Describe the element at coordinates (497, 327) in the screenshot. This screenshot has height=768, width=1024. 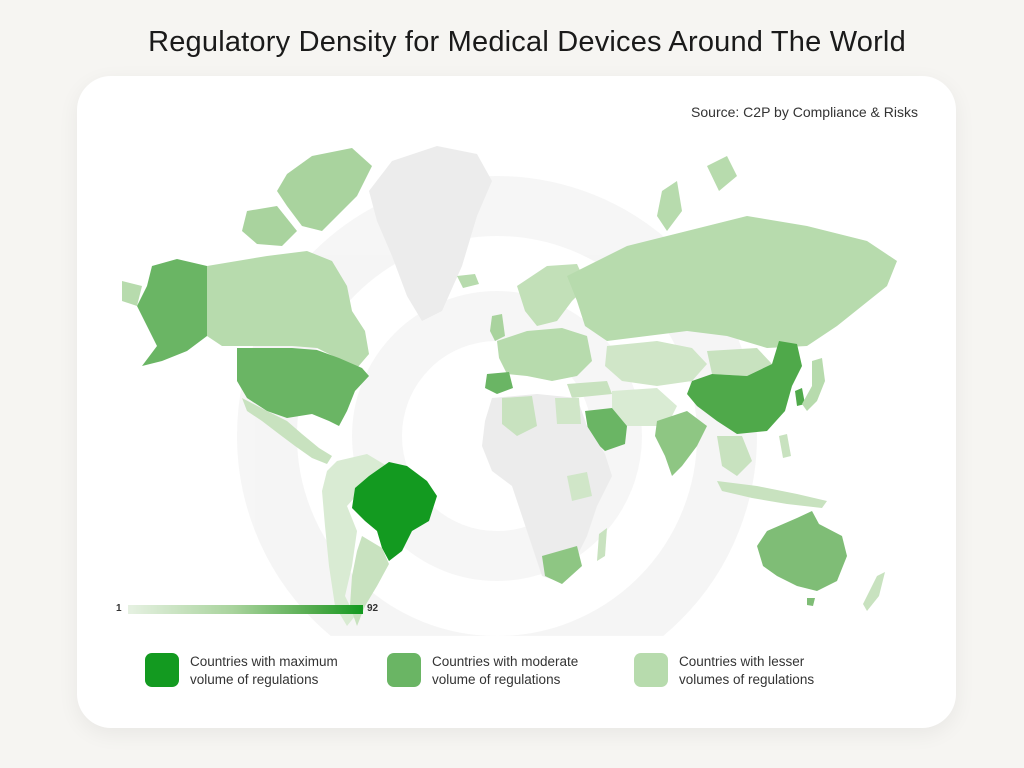
I see `region-uk` at that location.